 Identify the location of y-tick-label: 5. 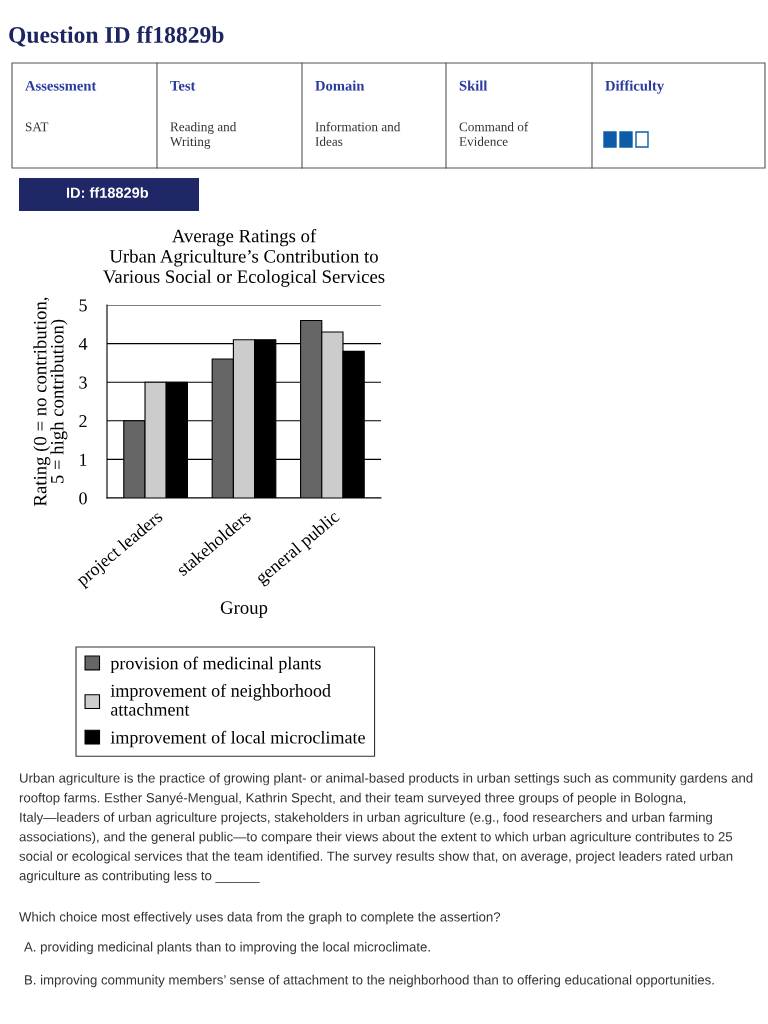
(83, 305).